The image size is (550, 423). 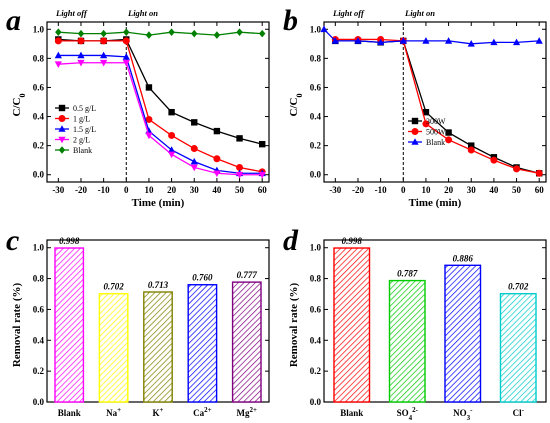 What do you see at coordinates (82, 150) in the screenshot?
I see `legend-label: Blank` at bounding box center [82, 150].